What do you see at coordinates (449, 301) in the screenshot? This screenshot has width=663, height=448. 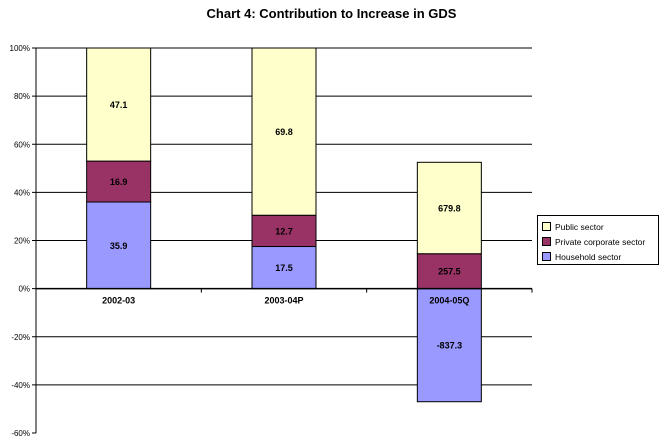 I see `x-tick-label: 2004-05Q` at bounding box center [449, 301].